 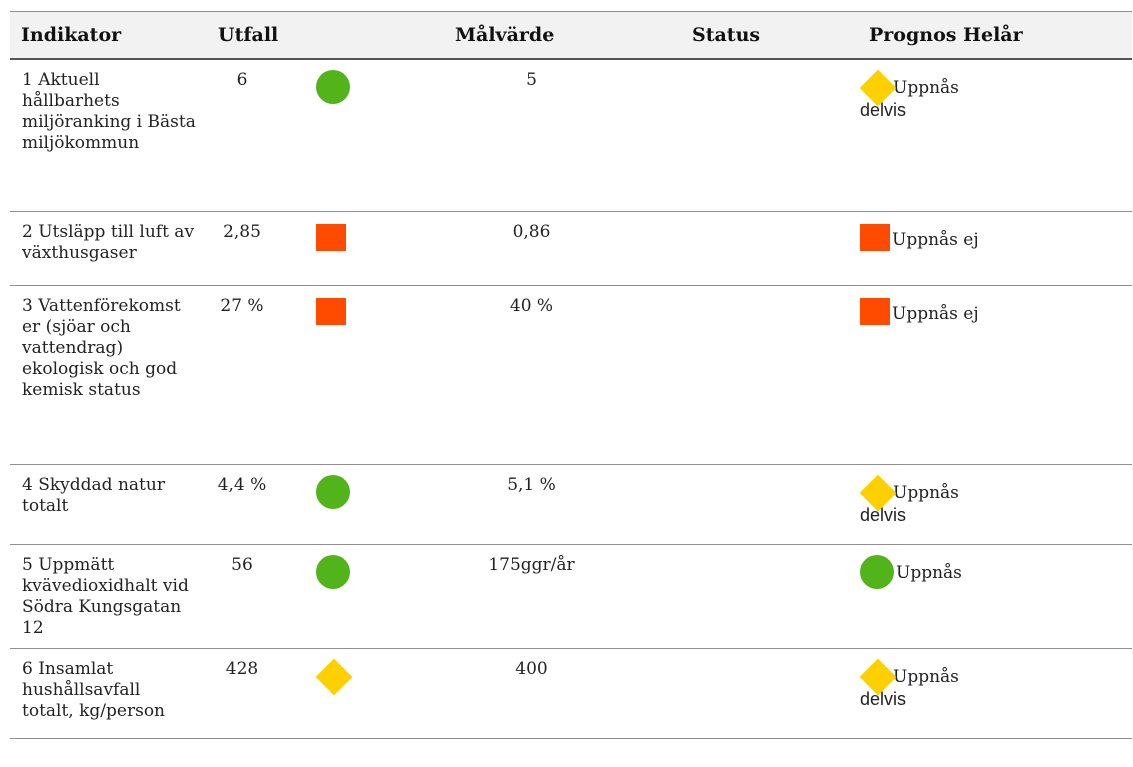 What do you see at coordinates (255, 375) in the screenshot?
I see `cell-utfall: 27 %` at bounding box center [255, 375].